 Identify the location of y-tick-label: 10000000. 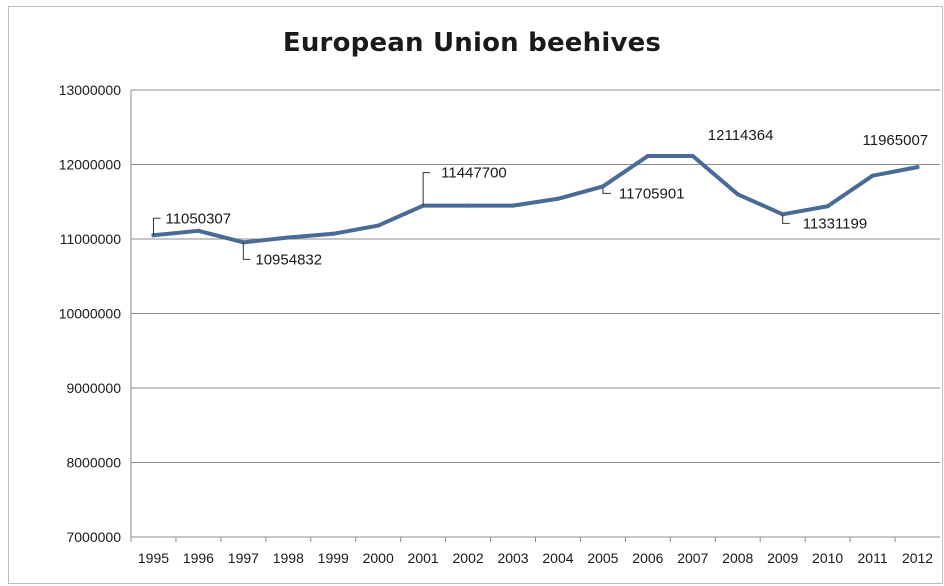
(90, 314).